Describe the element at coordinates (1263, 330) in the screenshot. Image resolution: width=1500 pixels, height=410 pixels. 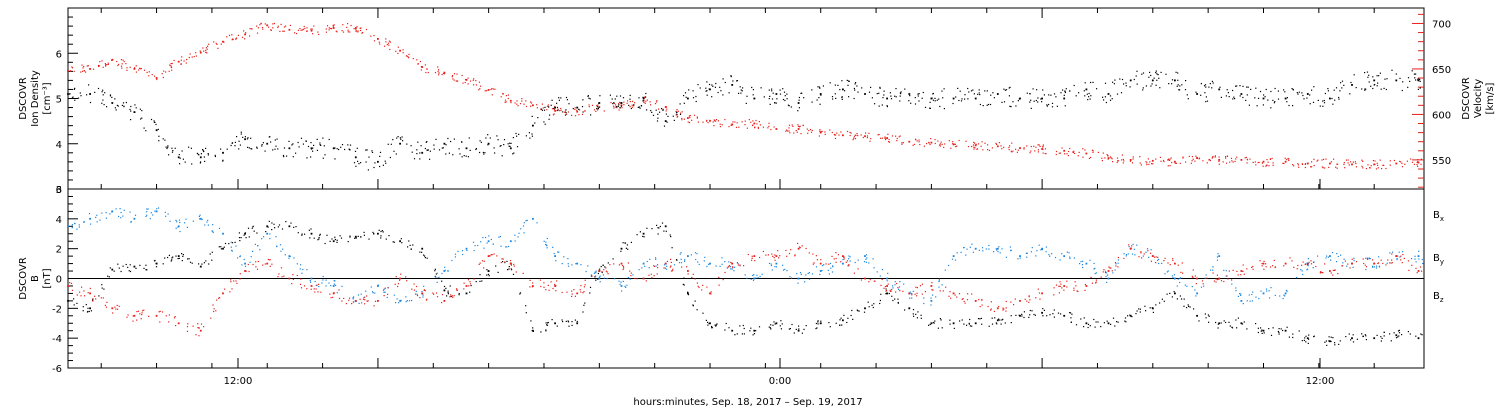
I see `bx-point` at that location.